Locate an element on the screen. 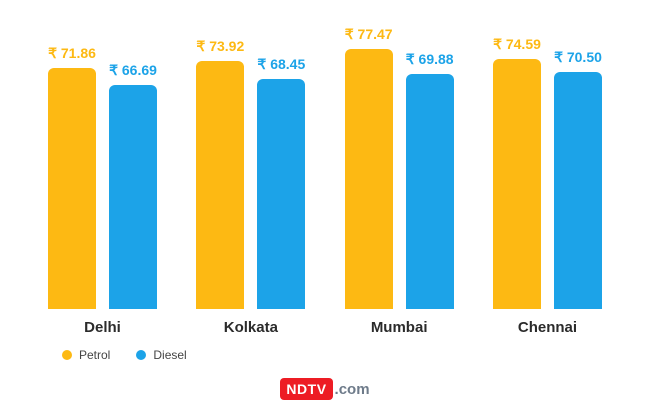 The height and width of the screenshot is (400, 650). bar-diesel-delhi is located at coordinates (133, 197).